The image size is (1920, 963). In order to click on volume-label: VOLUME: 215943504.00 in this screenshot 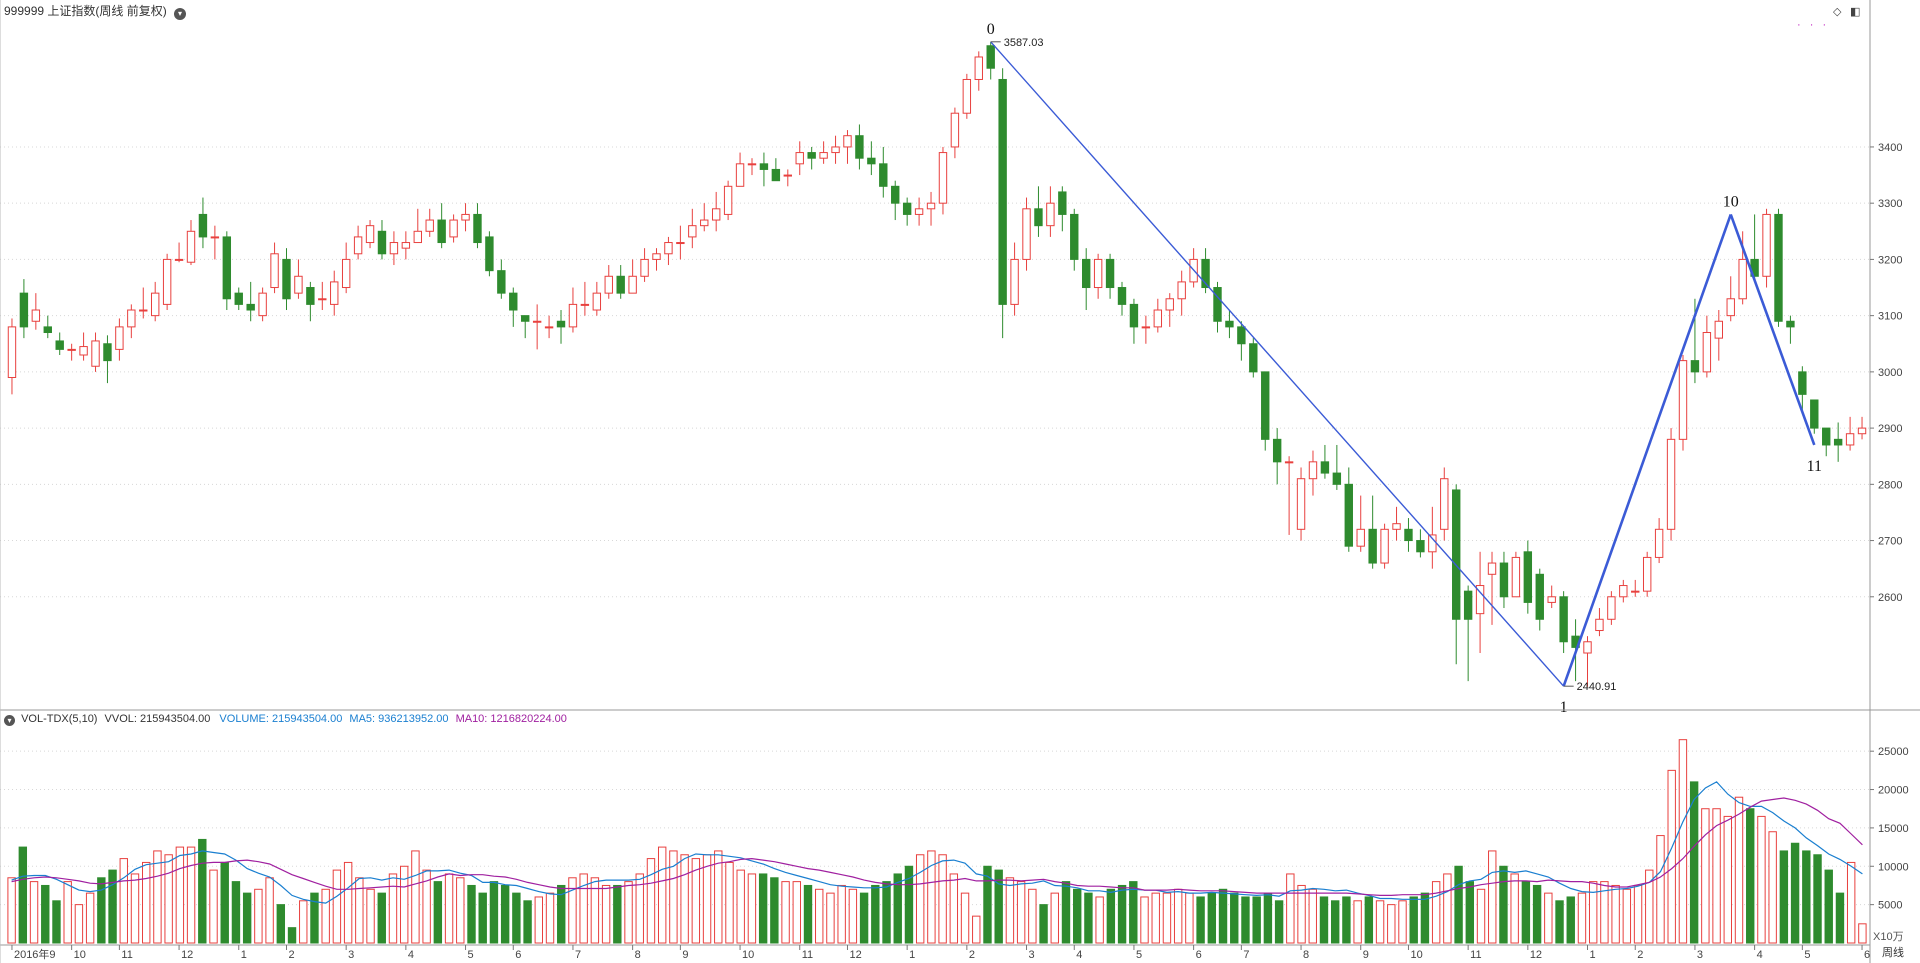, I will do `click(281, 719)`.